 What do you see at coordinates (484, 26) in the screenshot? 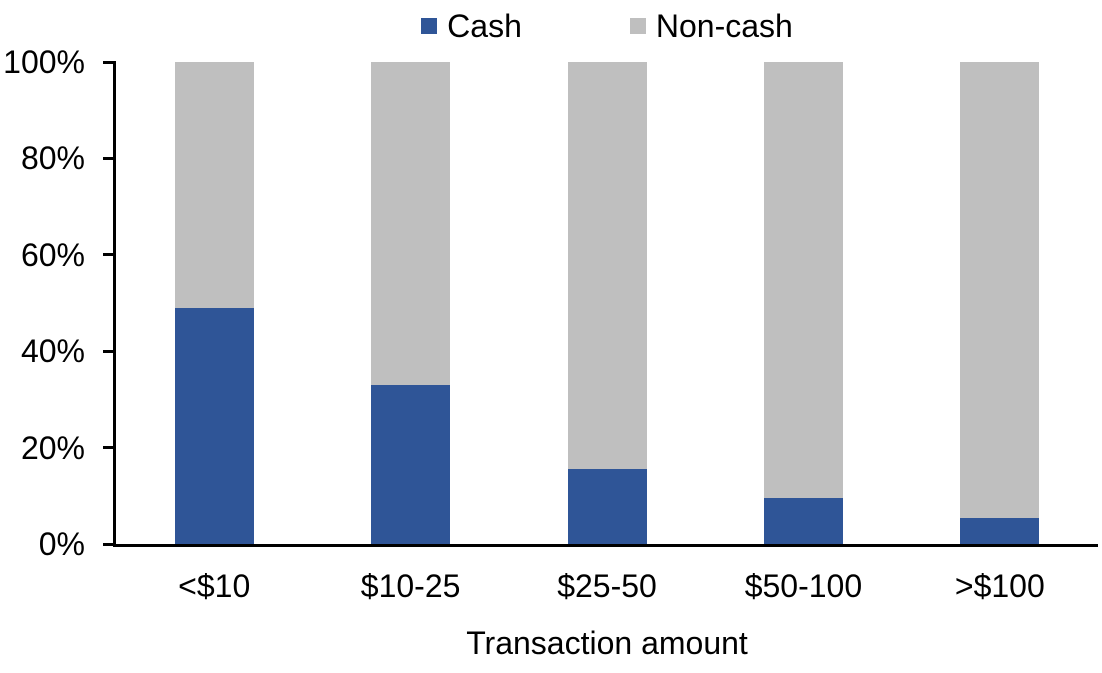
I see `legend-label-cash: Cash` at bounding box center [484, 26].